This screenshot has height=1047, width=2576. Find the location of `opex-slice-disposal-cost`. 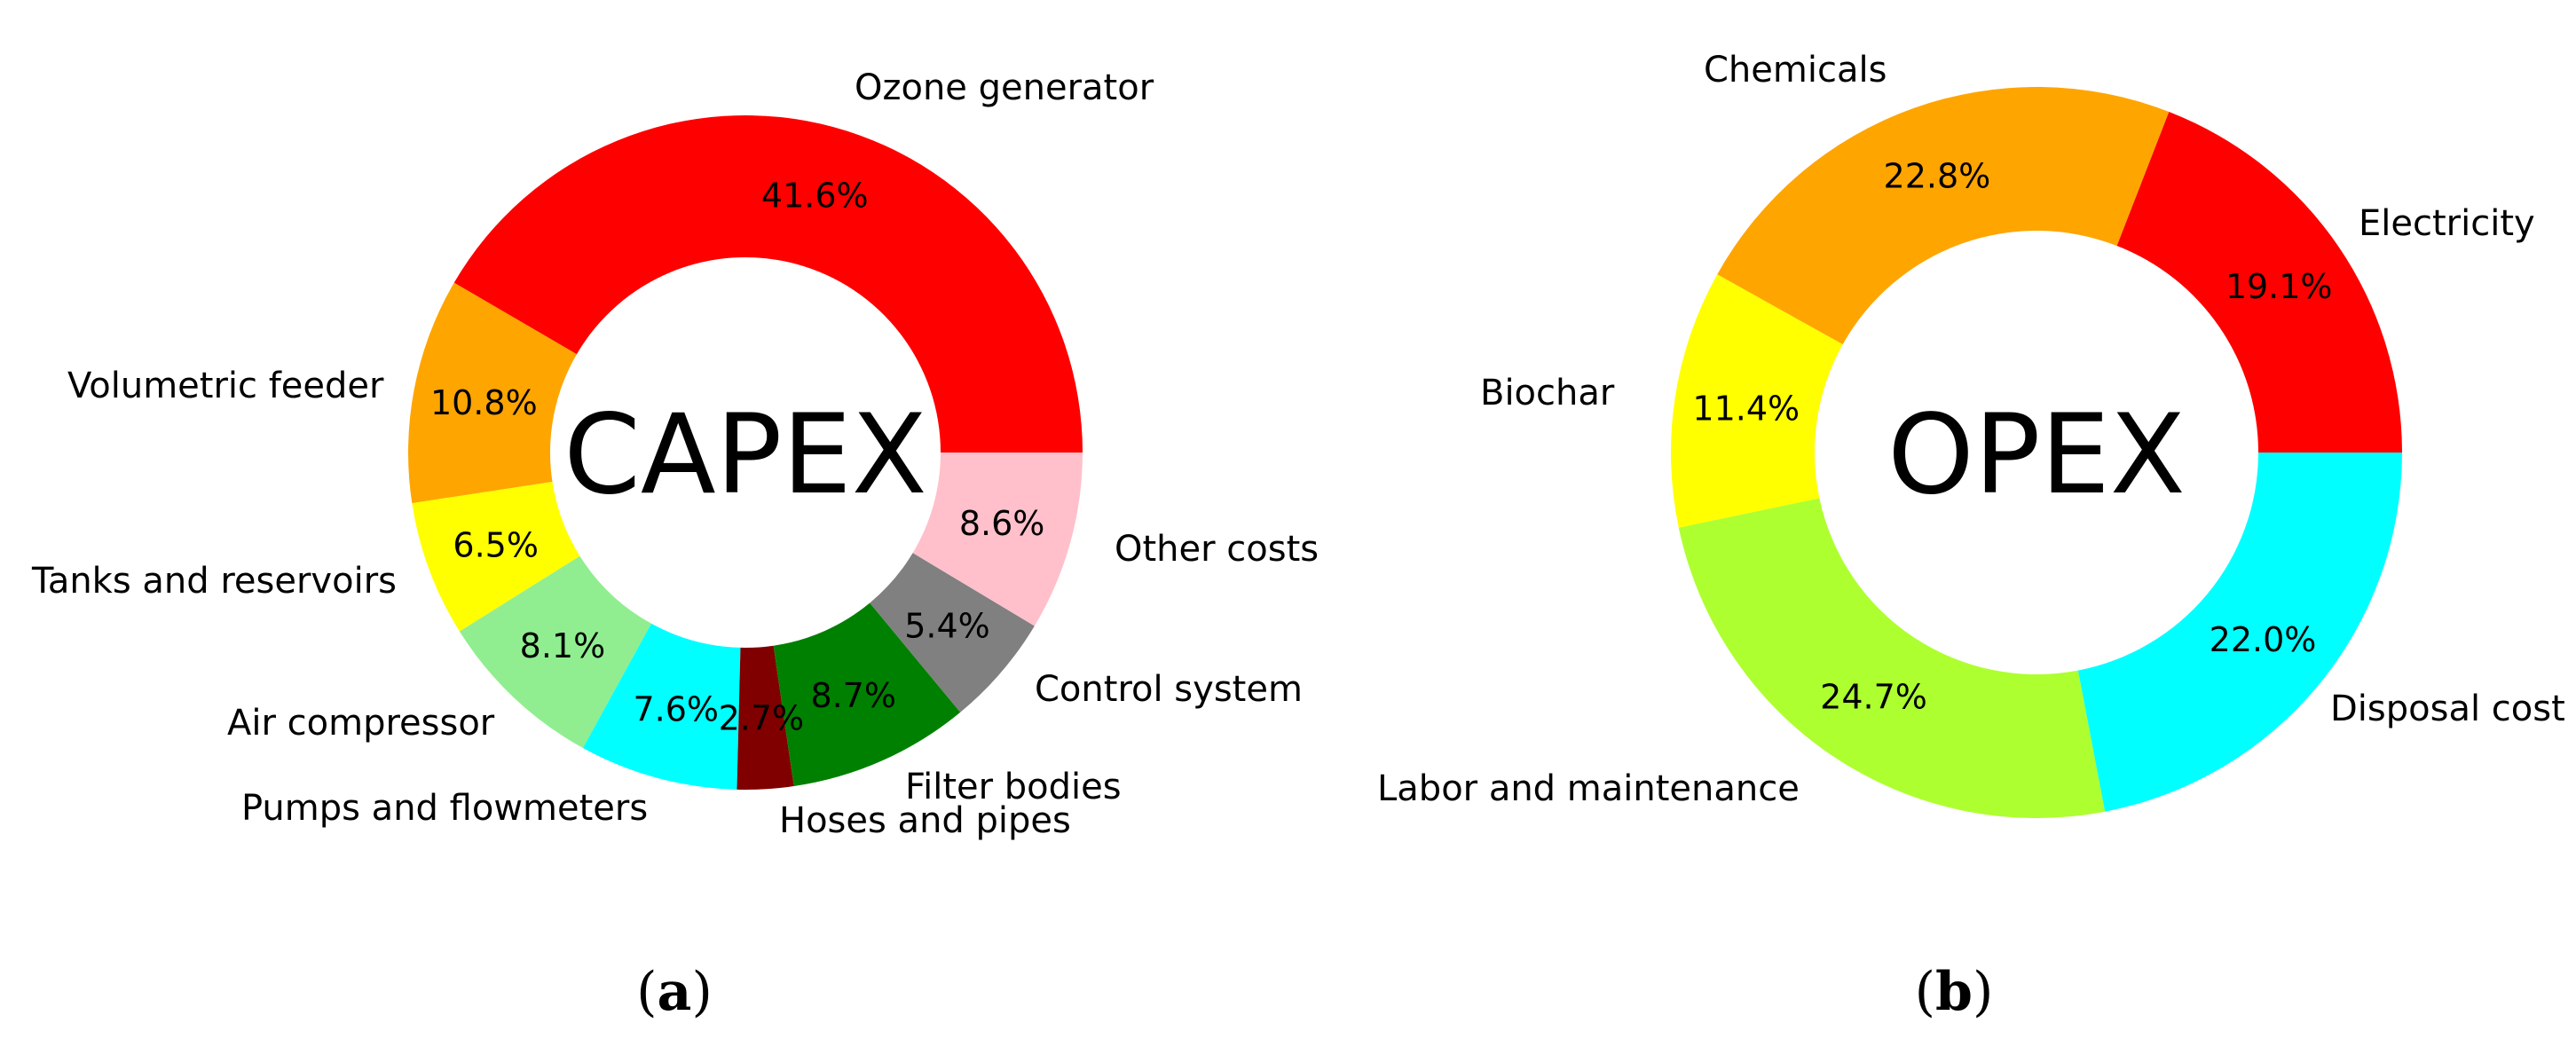

opex-slice-disposal-cost is located at coordinates (2239, 632).